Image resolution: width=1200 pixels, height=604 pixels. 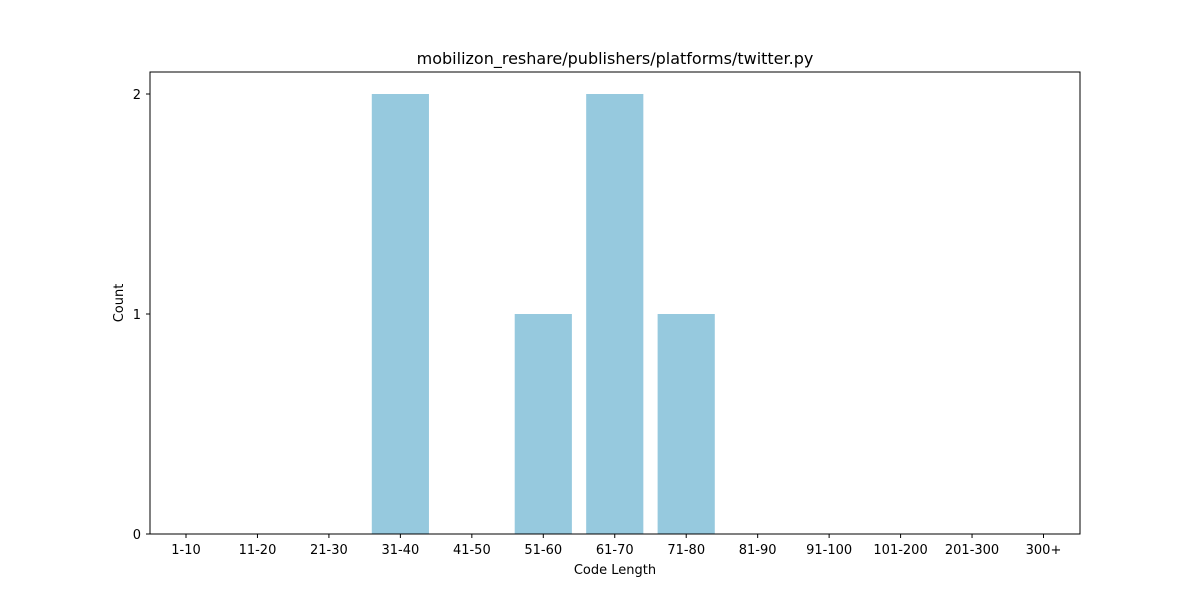 I want to click on x-tick-label: 61-70, so click(x=615, y=550).